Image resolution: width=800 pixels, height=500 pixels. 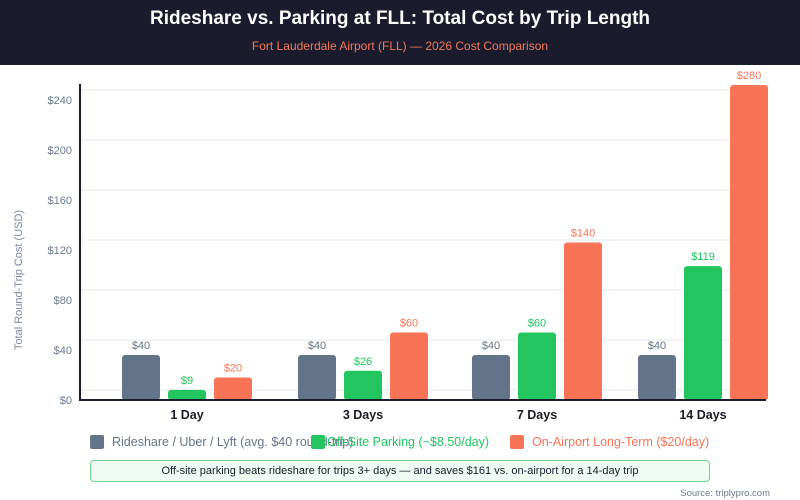 I want to click on data-label: $26, so click(x=363, y=362).